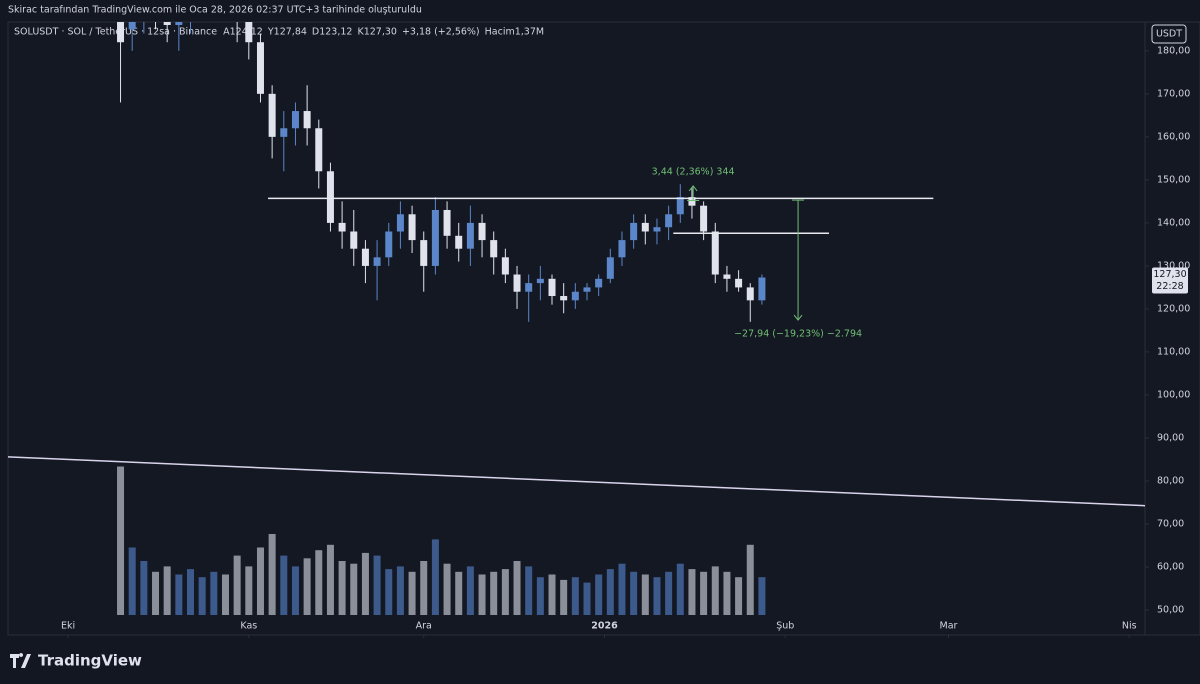  Describe the element at coordinates (1173, 394) in the screenshot. I see `y-tick-label: 100,00` at that location.